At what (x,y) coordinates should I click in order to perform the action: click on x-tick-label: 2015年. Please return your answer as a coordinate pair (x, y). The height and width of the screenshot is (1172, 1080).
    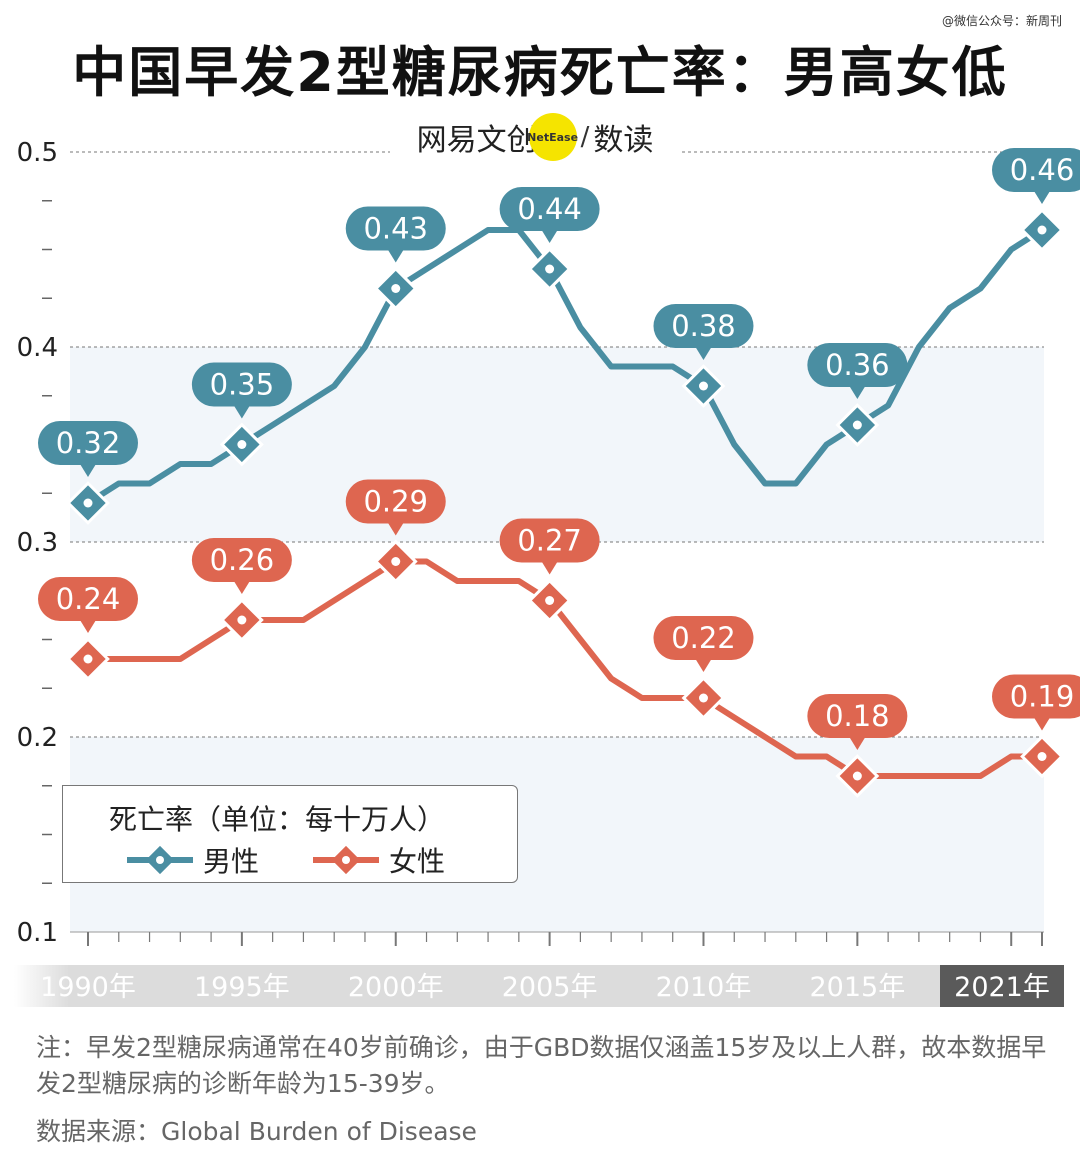
    Looking at the image, I should click on (857, 987).